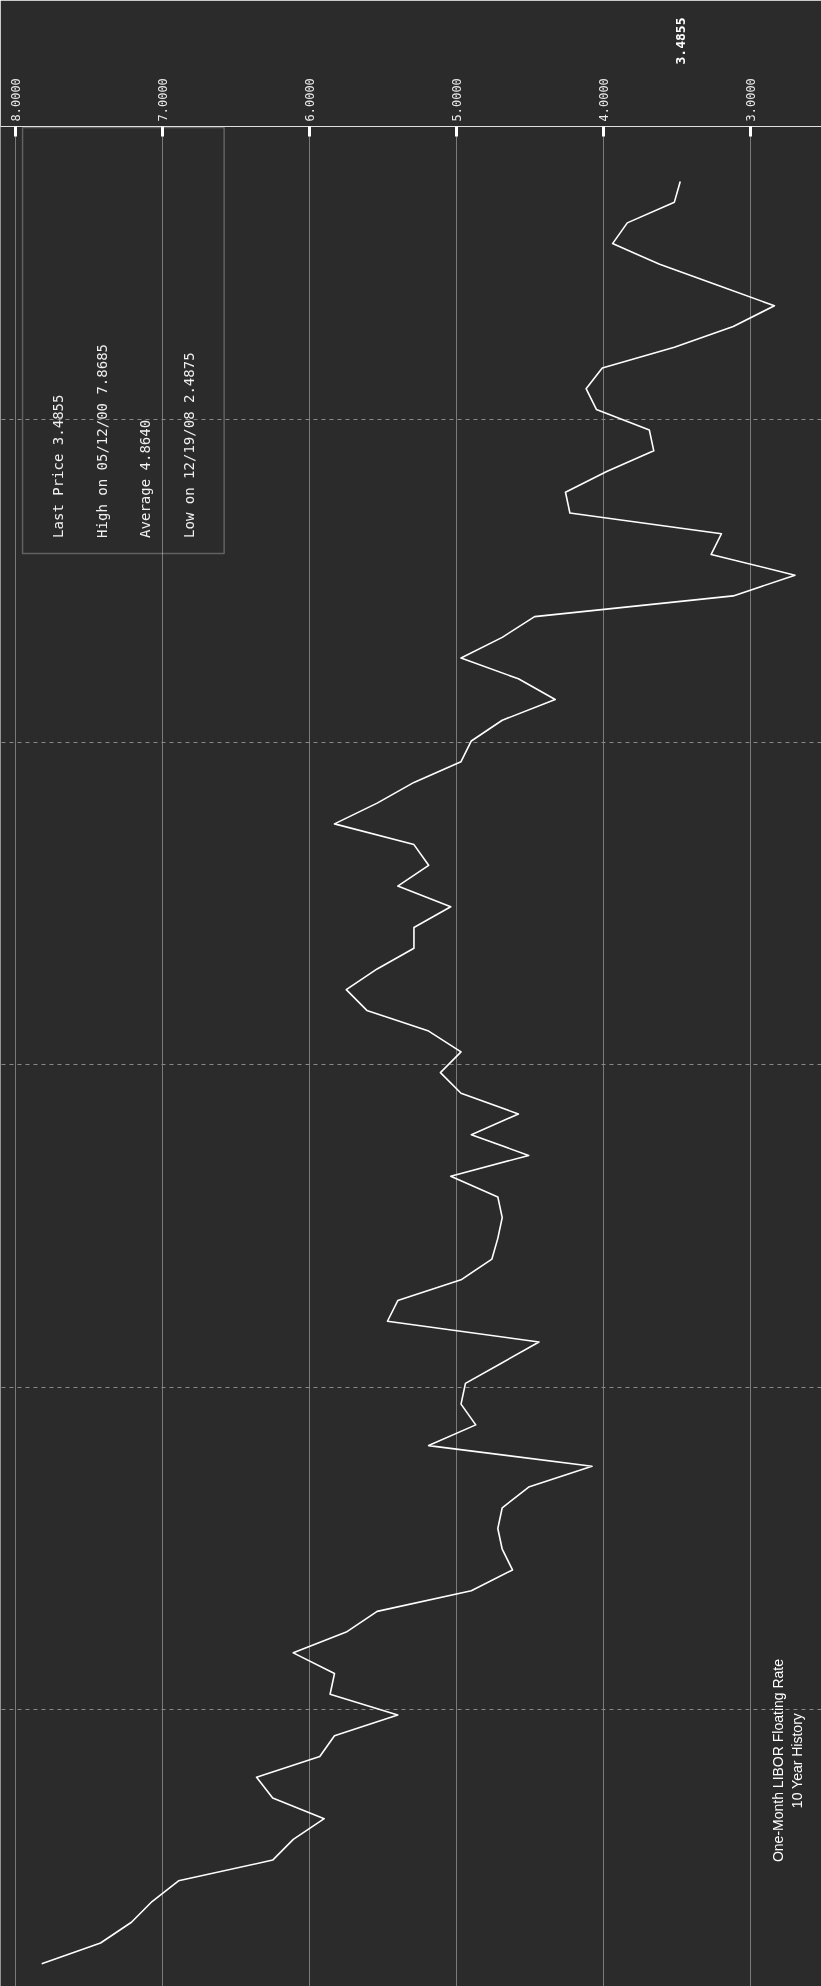  I want to click on text: One-Month LIBOR Floating Rate, so click(778, 1760).